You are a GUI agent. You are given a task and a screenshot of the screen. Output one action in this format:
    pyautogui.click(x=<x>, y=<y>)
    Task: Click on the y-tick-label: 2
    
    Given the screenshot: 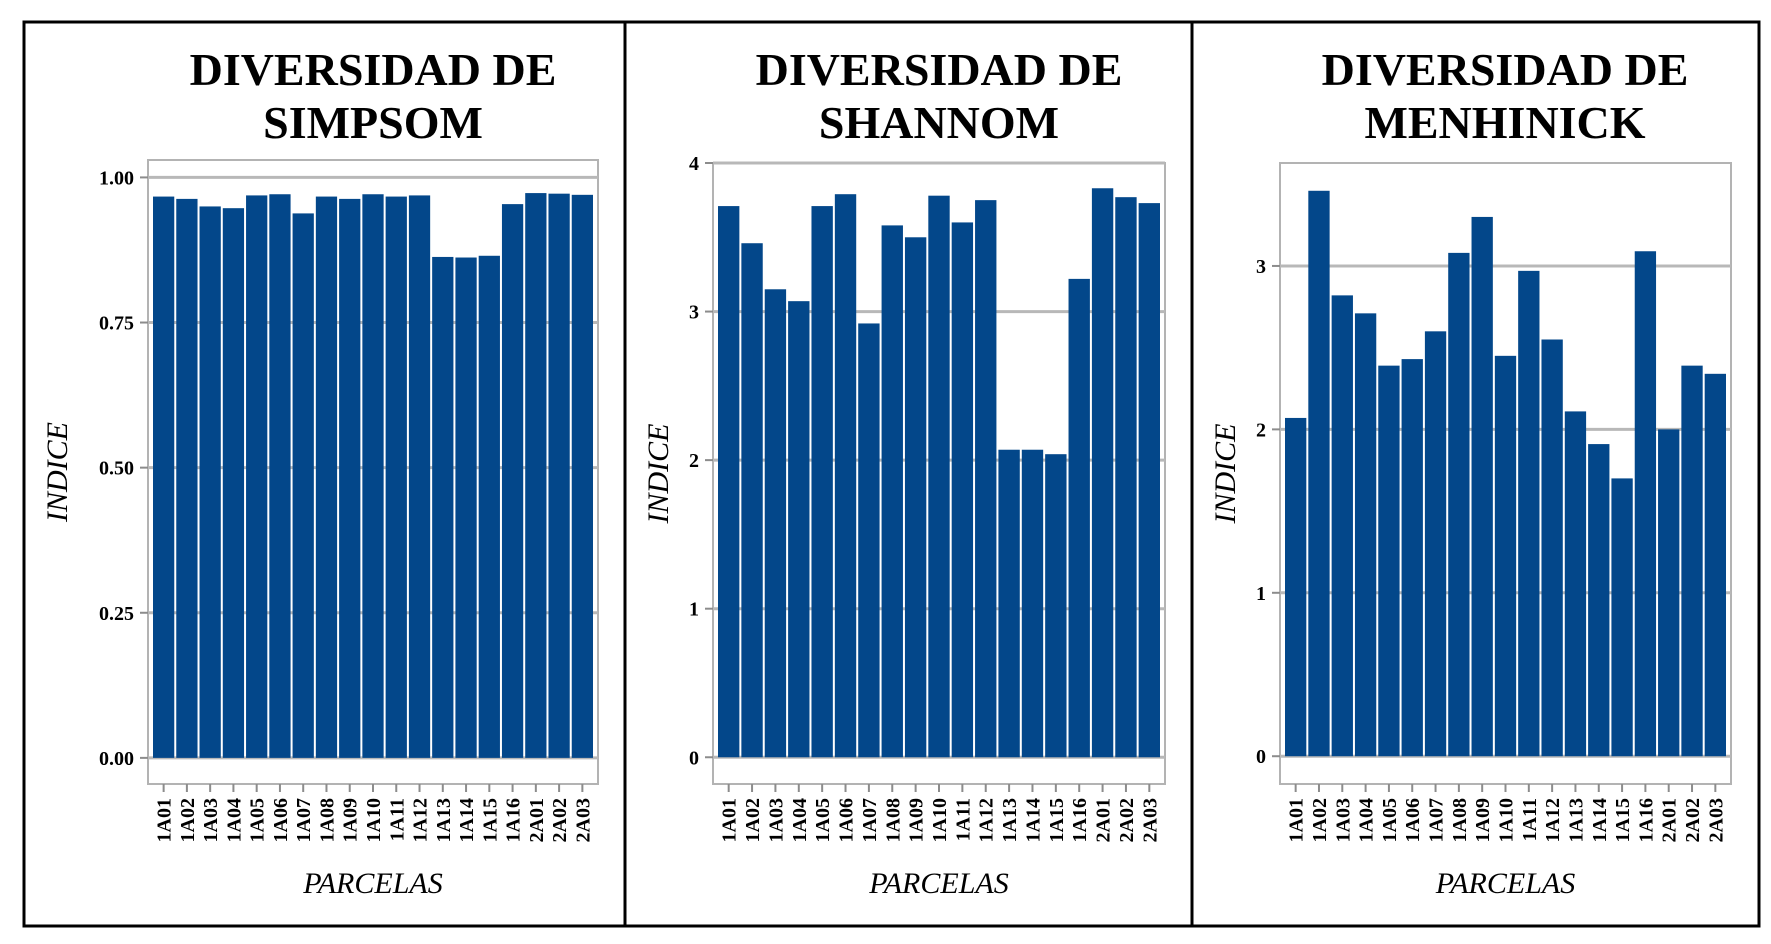 What is the action you would take?
    pyautogui.click(x=1261, y=430)
    